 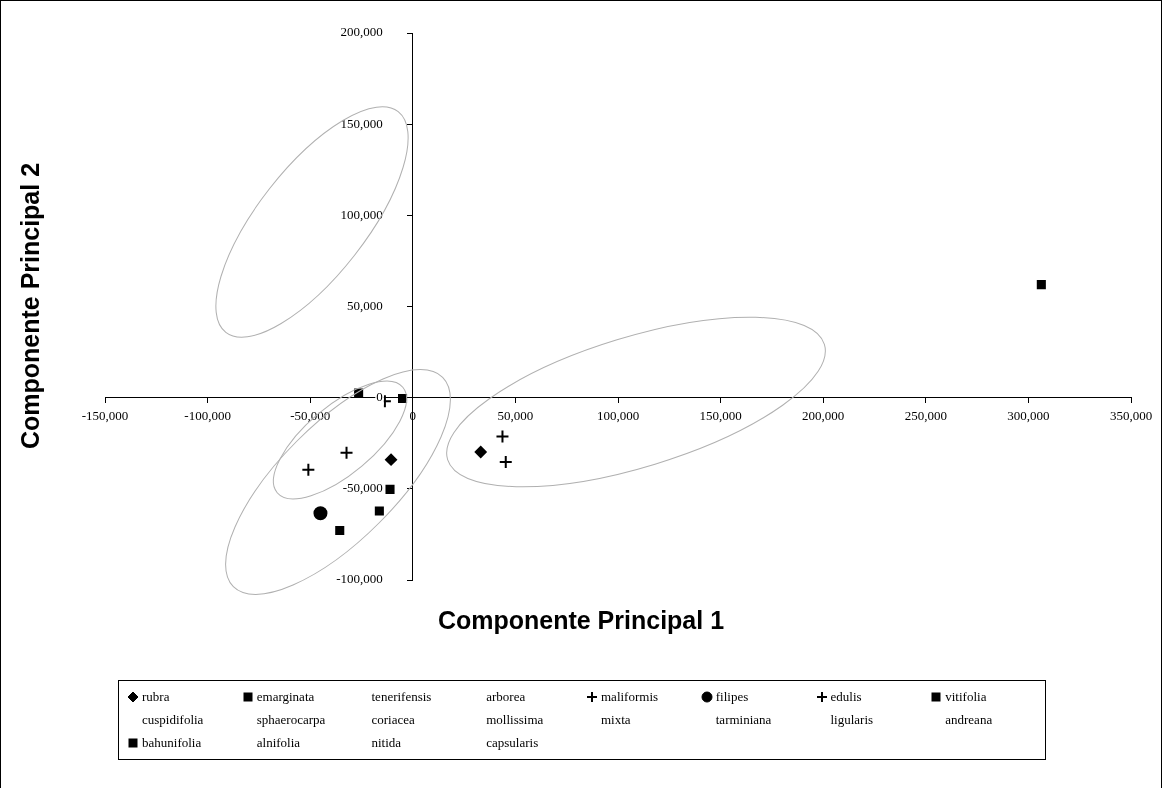 I want to click on x-axis-title: Componente Principal 1, so click(x=581, y=620).